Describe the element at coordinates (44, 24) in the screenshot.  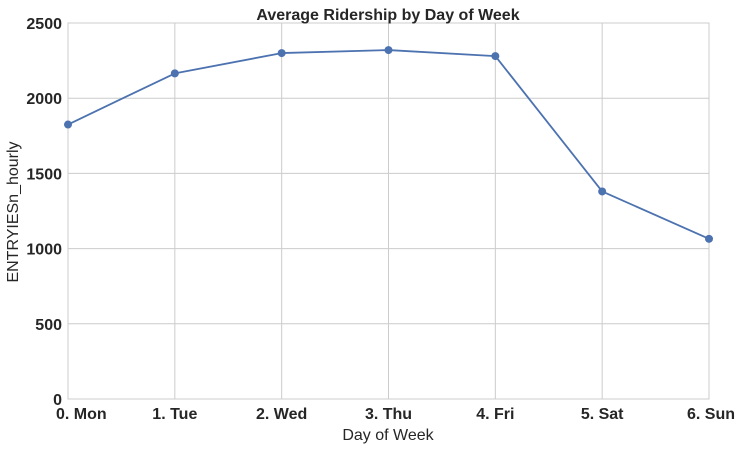
I see `y-tick-label: 2500` at that location.